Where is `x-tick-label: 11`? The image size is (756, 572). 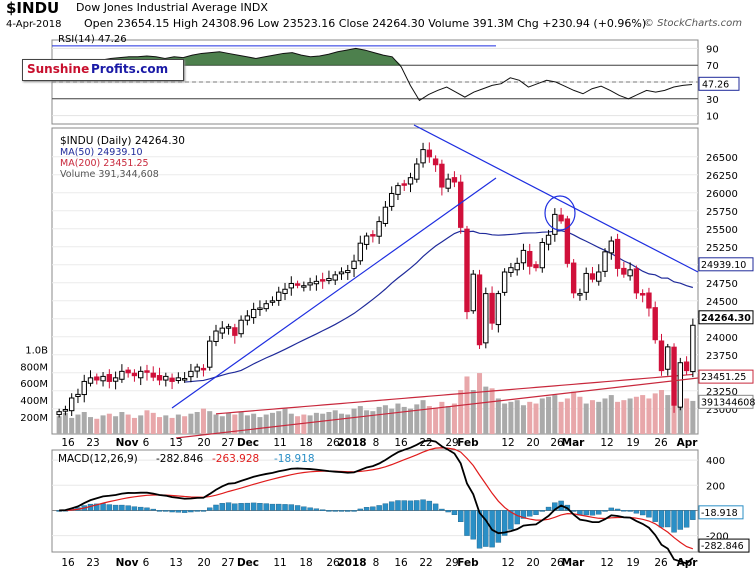
x-tick-label: 11 is located at coordinates (279, 563).